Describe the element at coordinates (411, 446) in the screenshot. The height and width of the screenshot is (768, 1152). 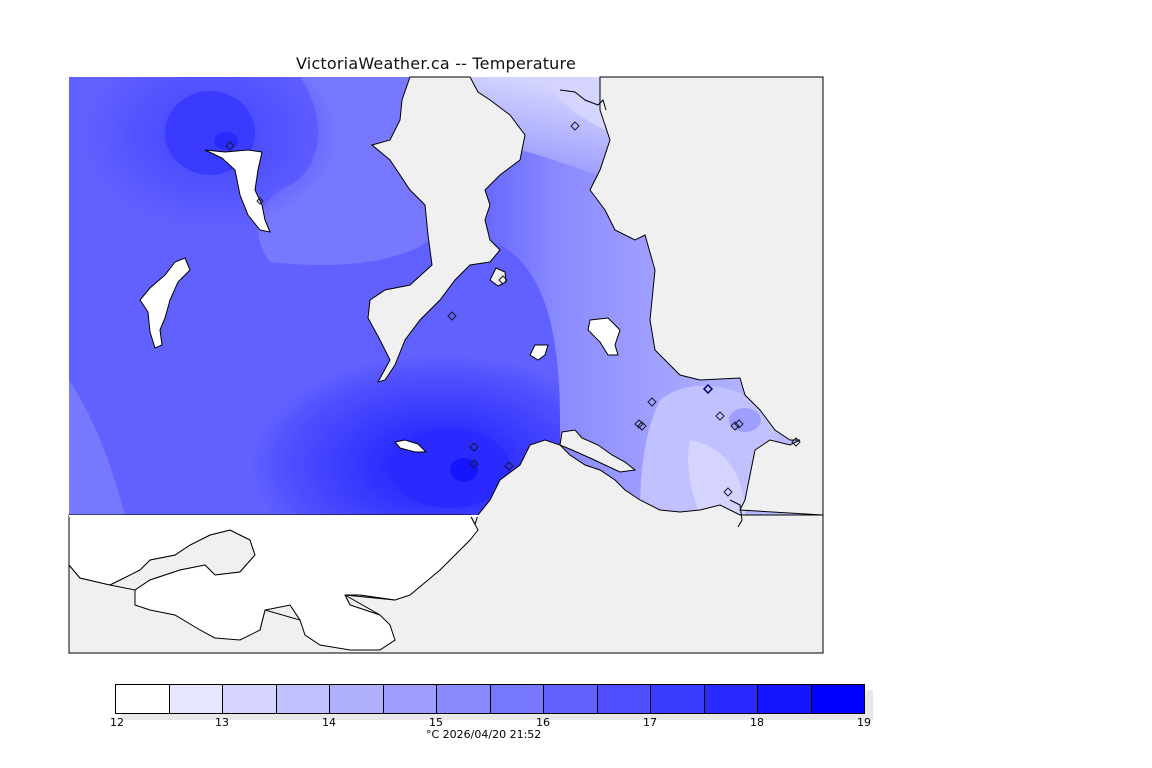
I see `esquimalt-lagoon` at that location.